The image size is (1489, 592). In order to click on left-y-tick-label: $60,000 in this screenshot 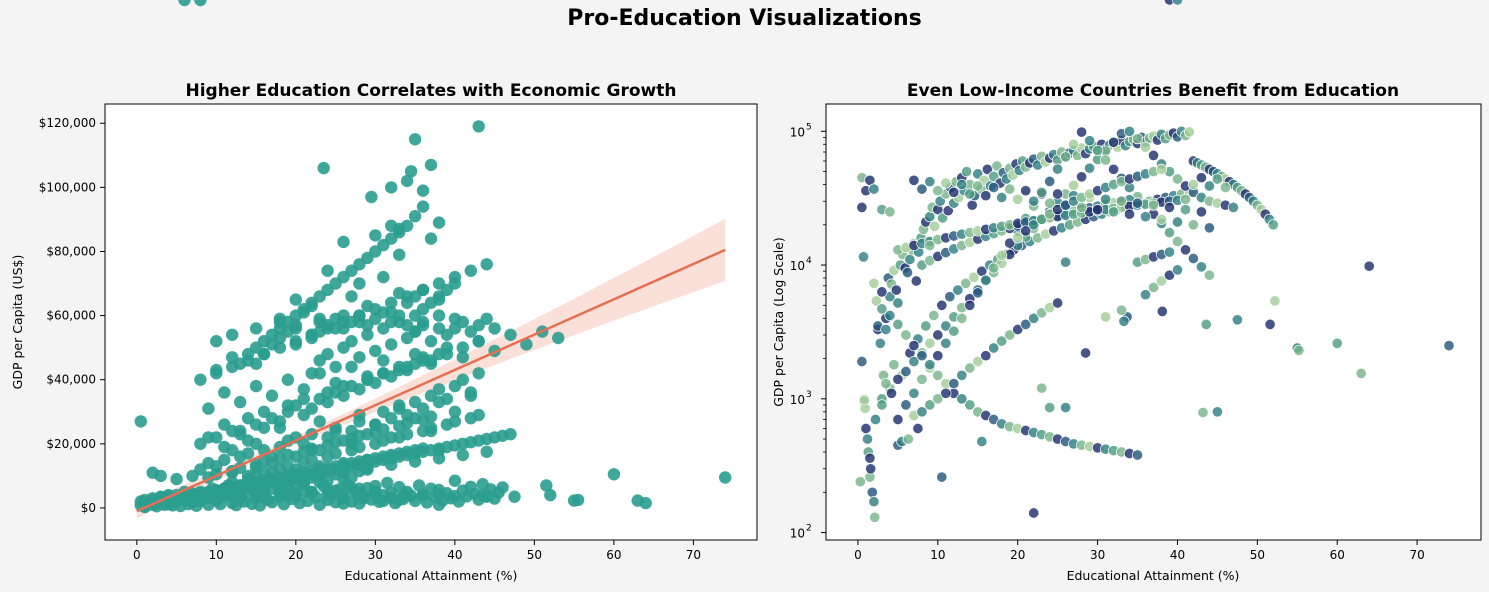, I will do `click(71, 316)`.